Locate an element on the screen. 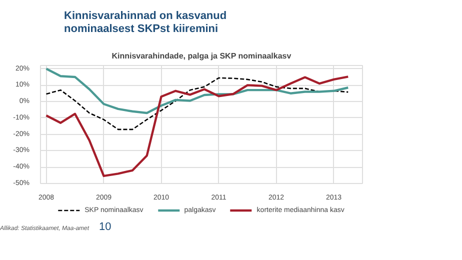 This screenshot has height=260, width=462. text: 10 is located at coordinates (105, 227).